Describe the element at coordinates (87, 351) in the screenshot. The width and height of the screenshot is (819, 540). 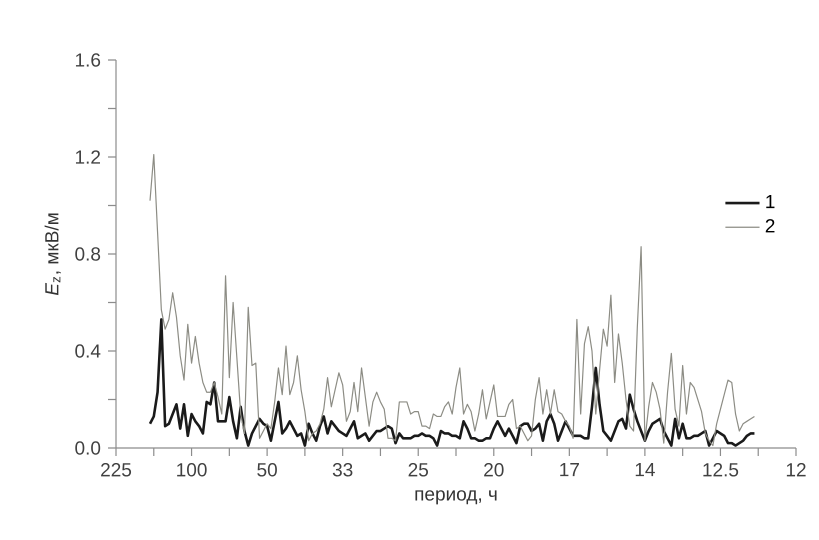
I see `y-tick-label: 0.4` at that location.